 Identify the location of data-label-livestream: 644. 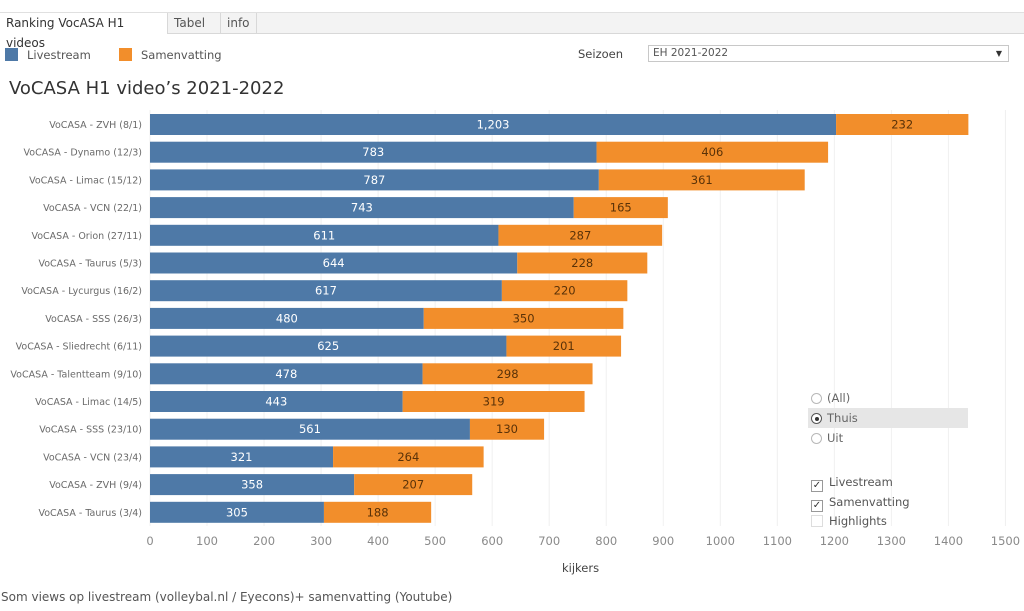
(334, 263).